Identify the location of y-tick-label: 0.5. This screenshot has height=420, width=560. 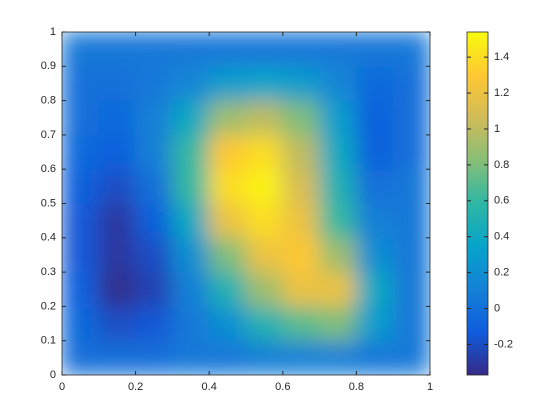
(48, 203).